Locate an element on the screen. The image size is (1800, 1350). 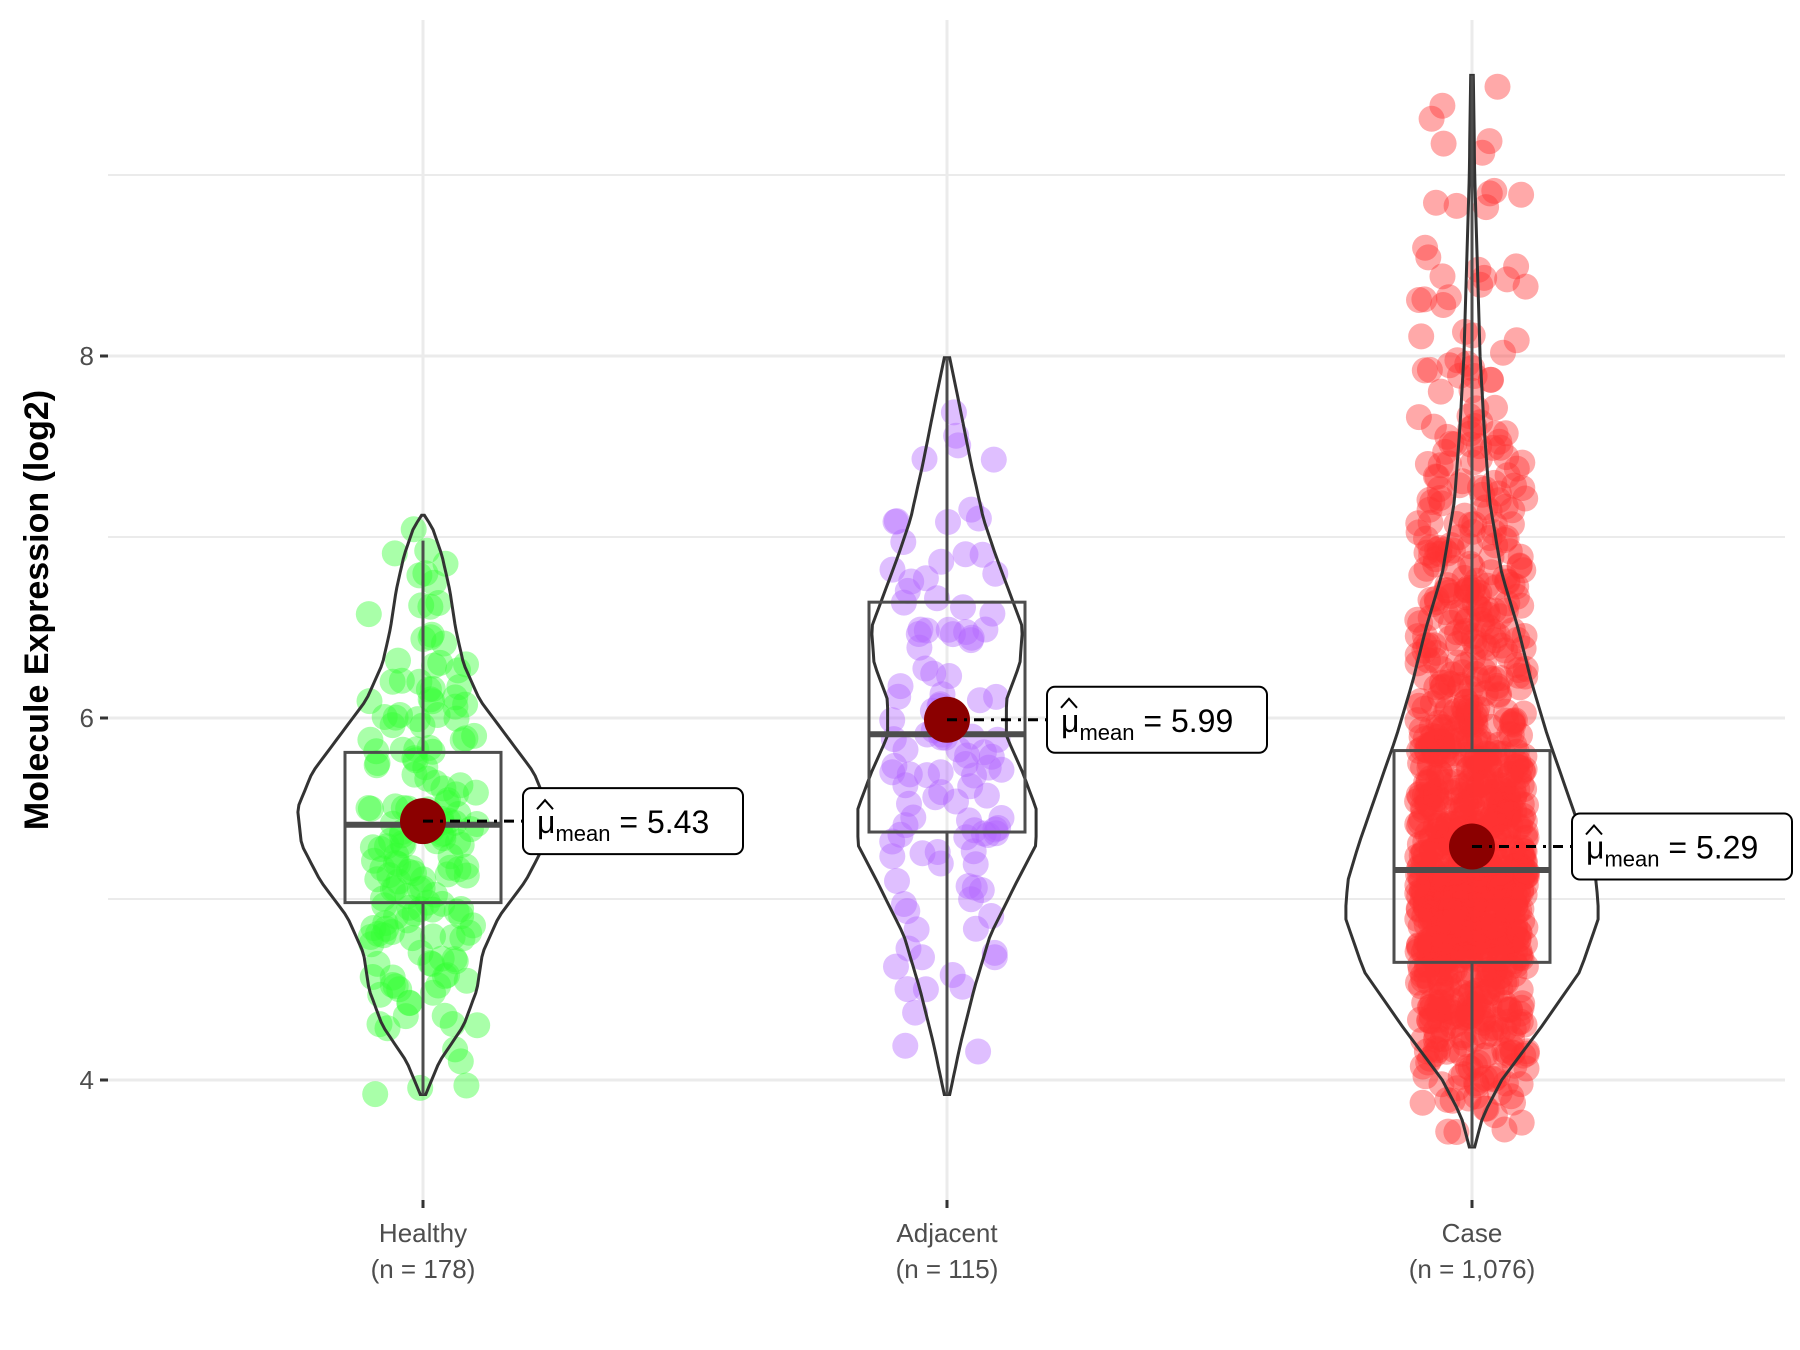
mean-hat-symbol is located at coordinates (1069, 703).